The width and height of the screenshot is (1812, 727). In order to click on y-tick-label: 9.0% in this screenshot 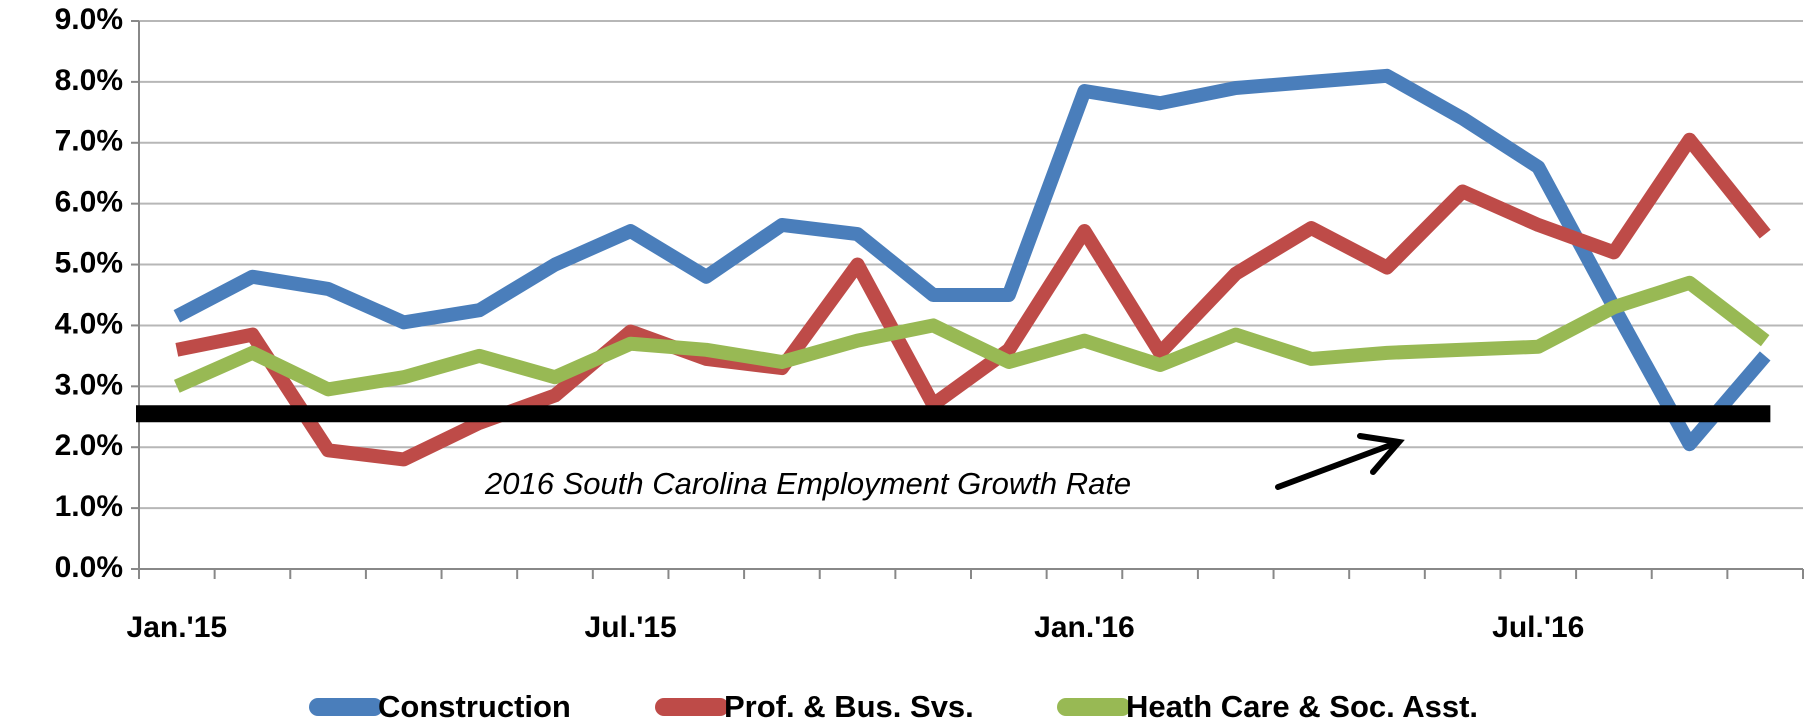, I will do `click(89, 19)`.